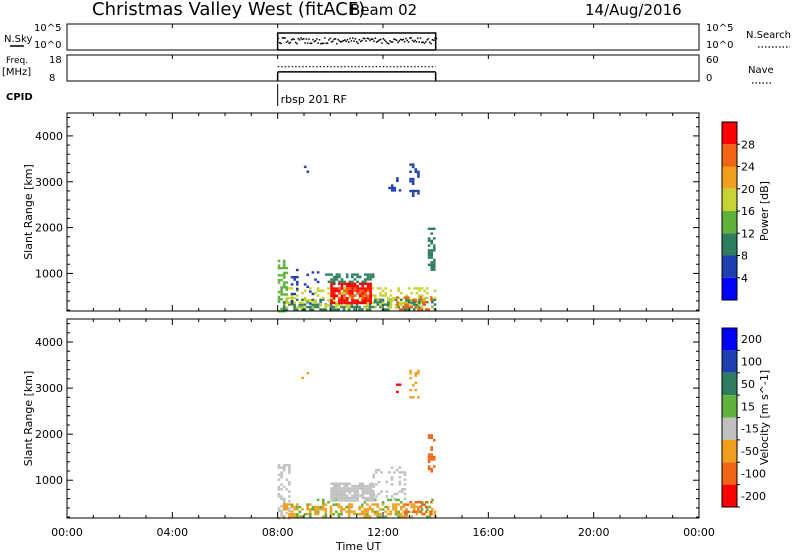 The height and width of the screenshot is (554, 800). I want to click on nsky-active-box, so click(356, 41).